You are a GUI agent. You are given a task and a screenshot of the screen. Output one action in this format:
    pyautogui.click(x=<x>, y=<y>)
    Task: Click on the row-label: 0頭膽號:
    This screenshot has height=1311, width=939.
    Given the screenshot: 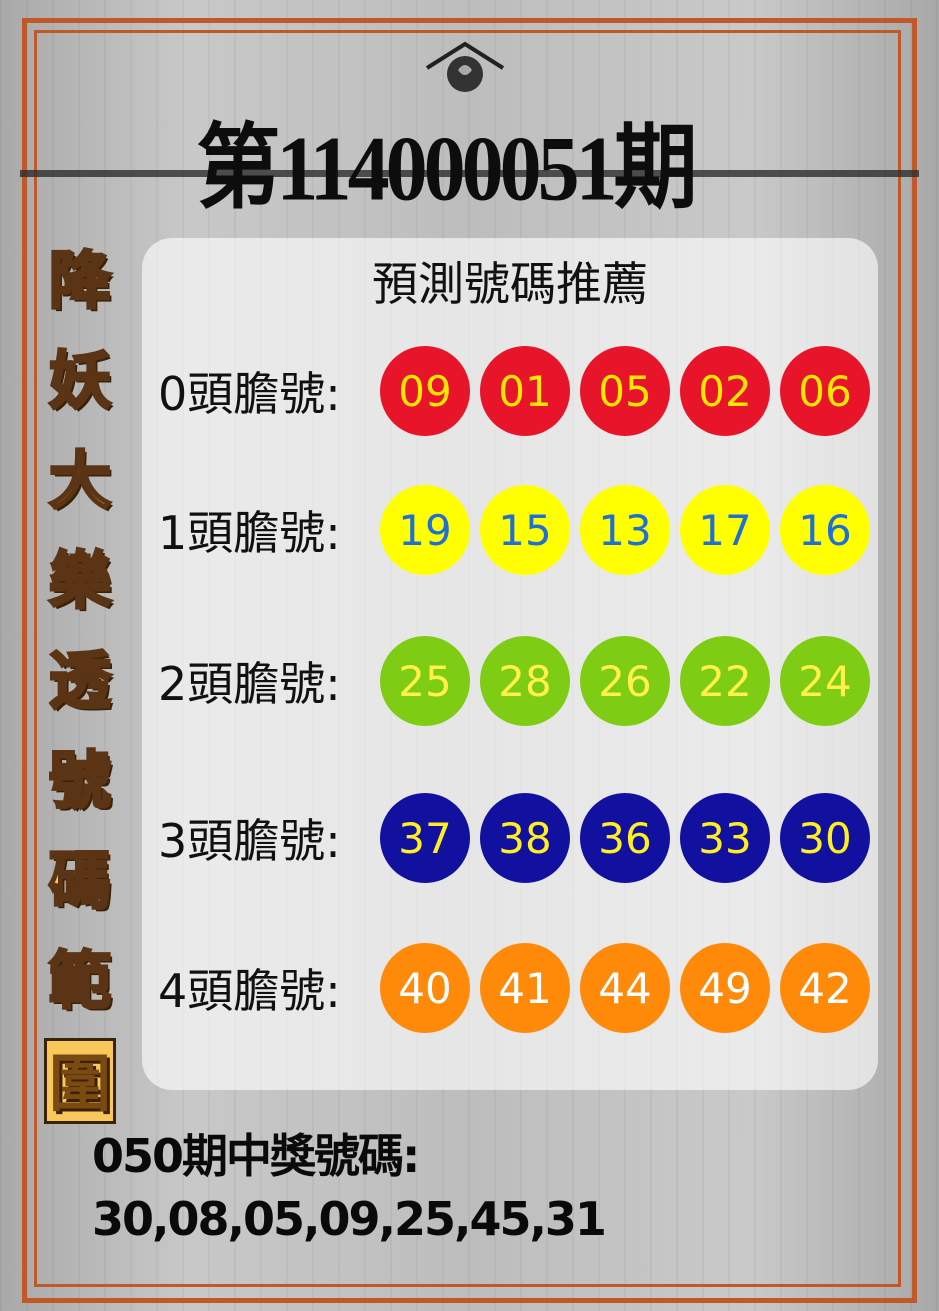 What is the action you would take?
    pyautogui.click(x=249, y=394)
    